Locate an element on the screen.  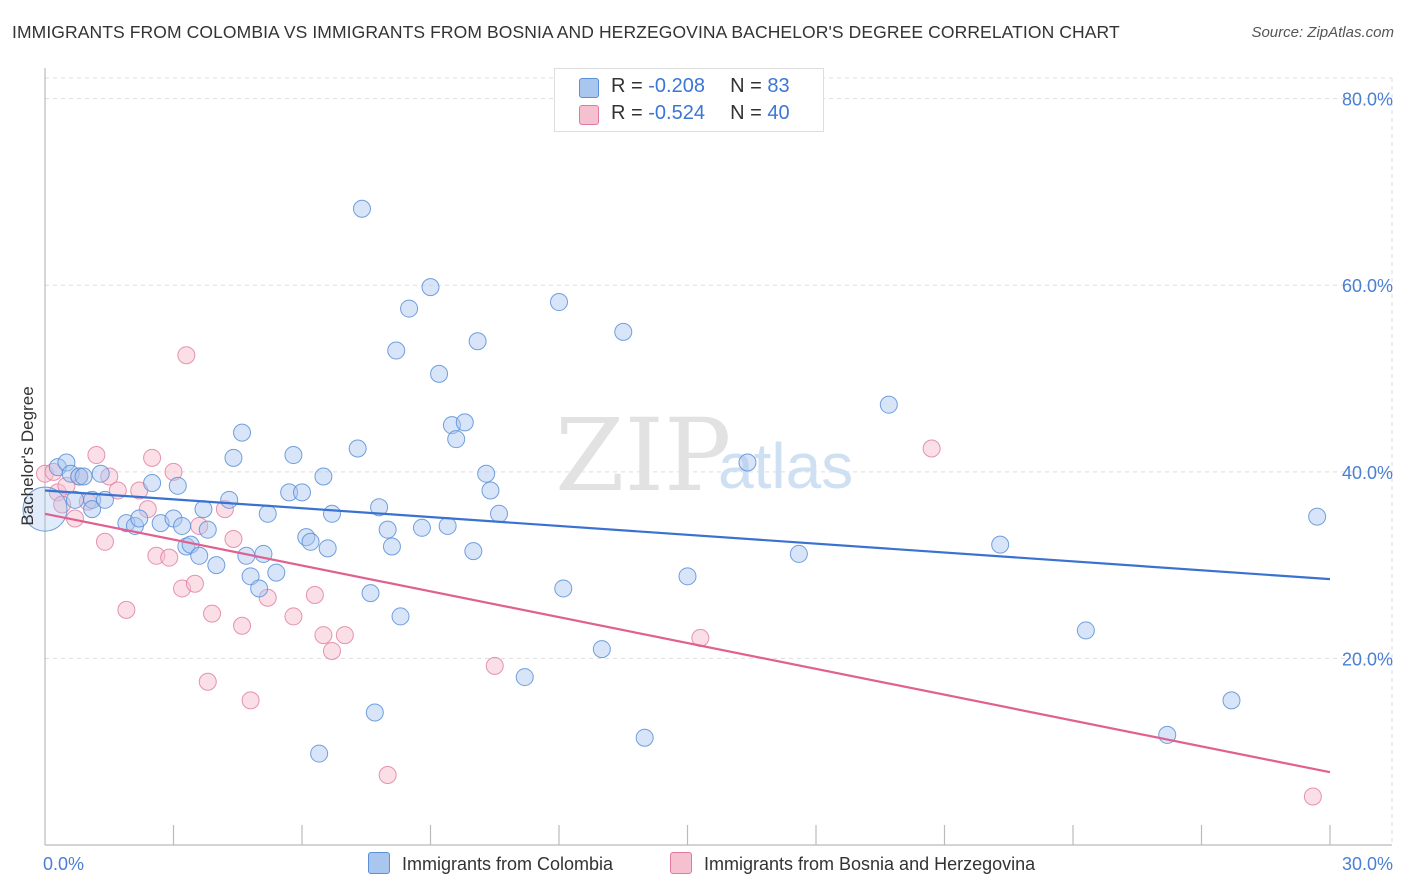
x-tick-label: 30.0% is located at coordinates (1367, 864).